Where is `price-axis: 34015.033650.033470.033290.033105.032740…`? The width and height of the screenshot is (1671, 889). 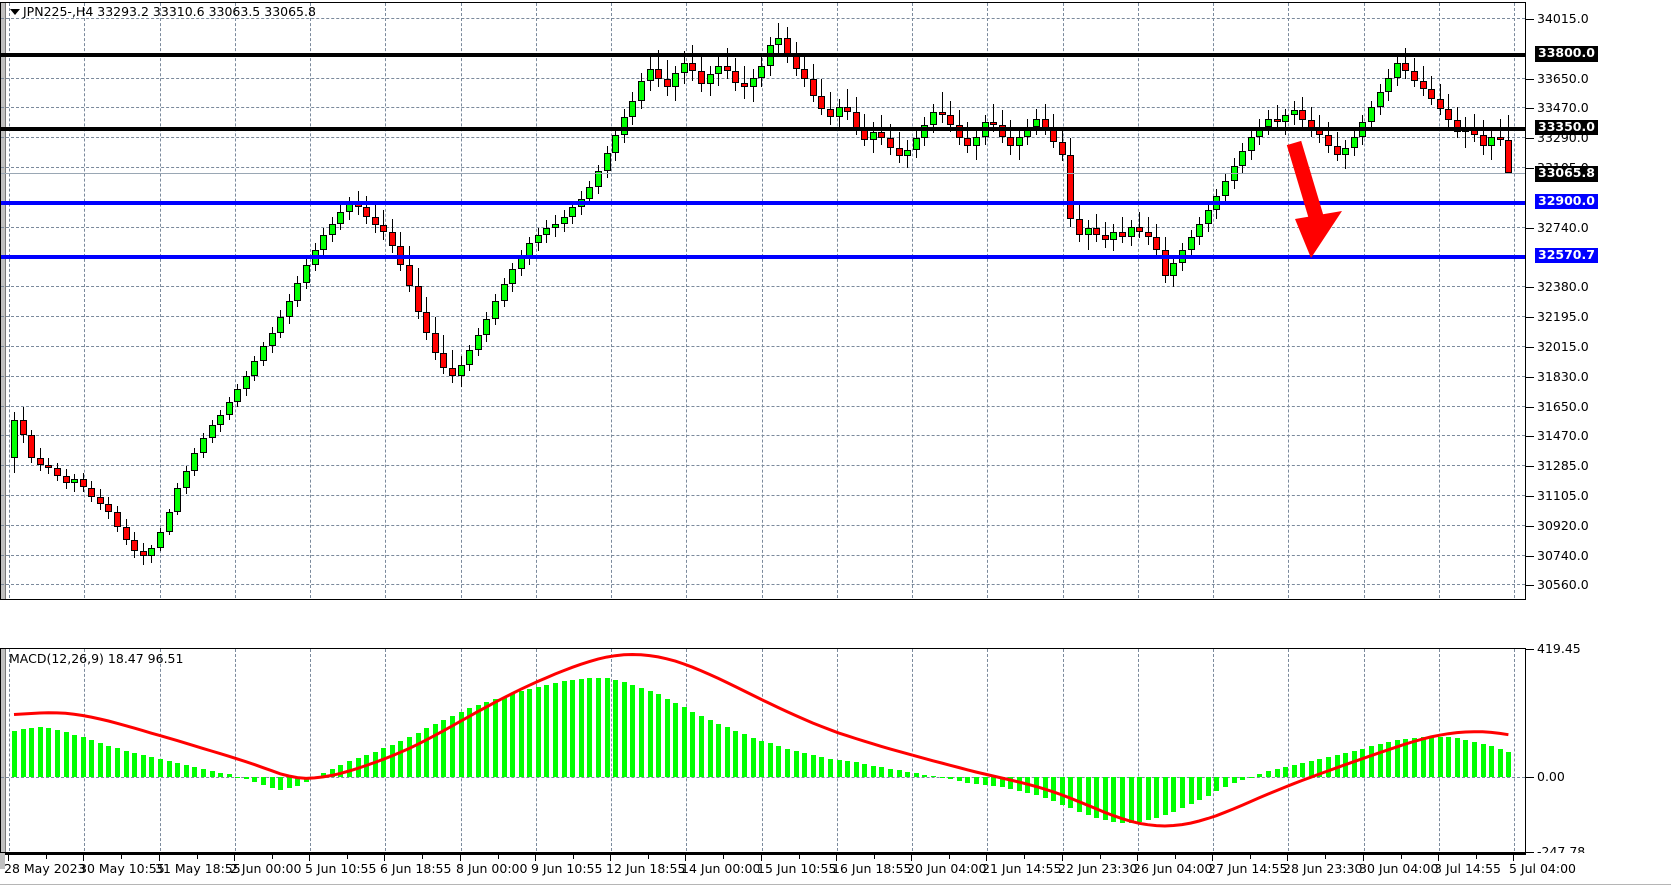 price-axis: 34015.033650.033470.033290.033105.032740… is located at coordinates (1598, 301).